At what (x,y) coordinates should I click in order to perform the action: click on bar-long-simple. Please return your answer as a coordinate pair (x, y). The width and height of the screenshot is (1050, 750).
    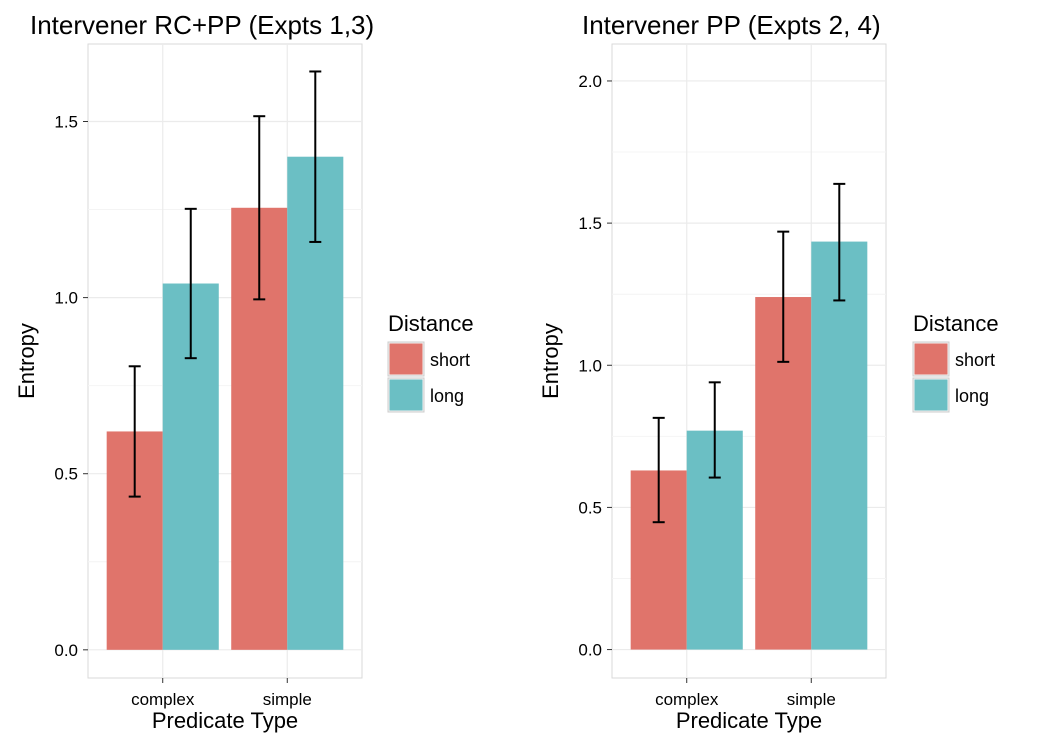
    Looking at the image, I should click on (839, 445).